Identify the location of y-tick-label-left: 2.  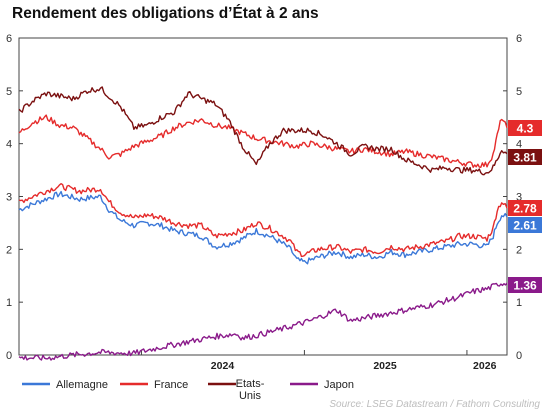
(9, 250).